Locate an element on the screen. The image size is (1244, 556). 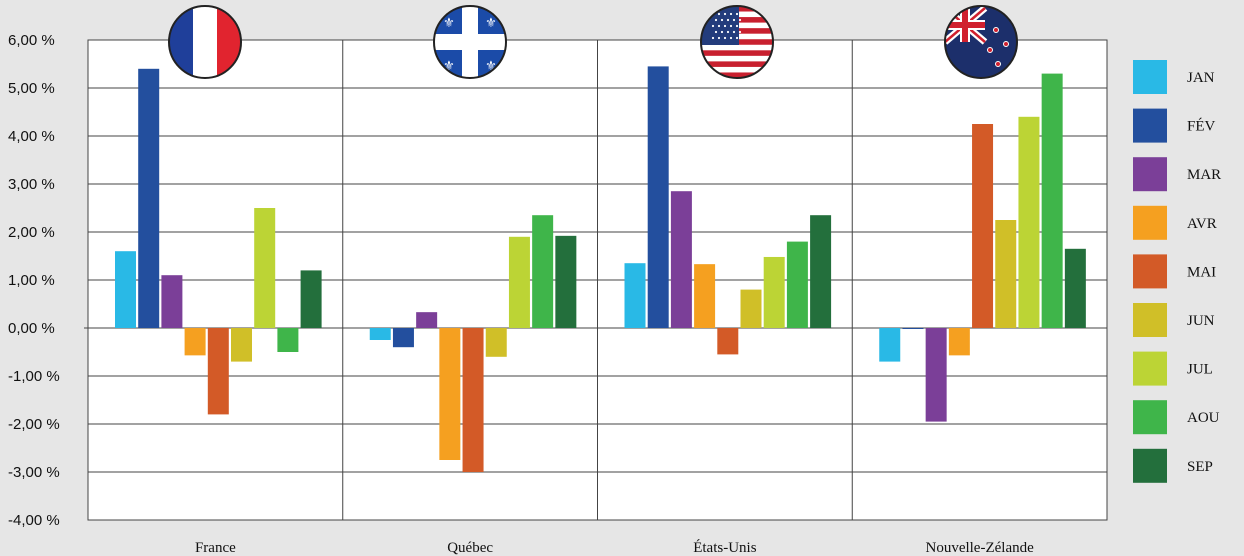
legend-swatch-avr is located at coordinates (1150, 222).